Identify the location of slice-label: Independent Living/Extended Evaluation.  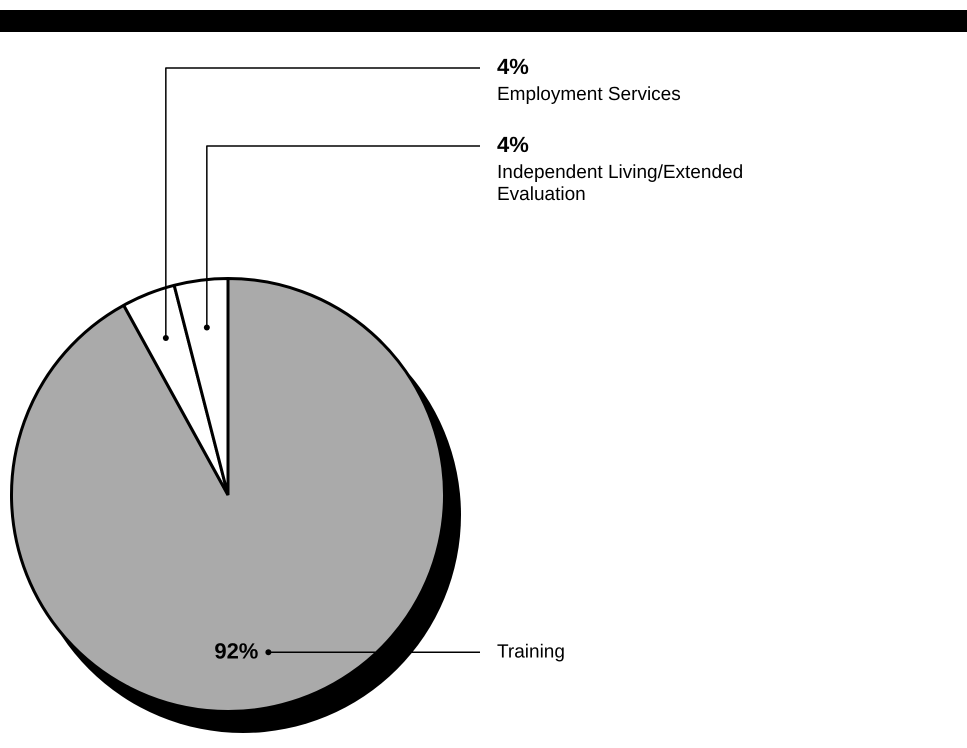
(620, 184).